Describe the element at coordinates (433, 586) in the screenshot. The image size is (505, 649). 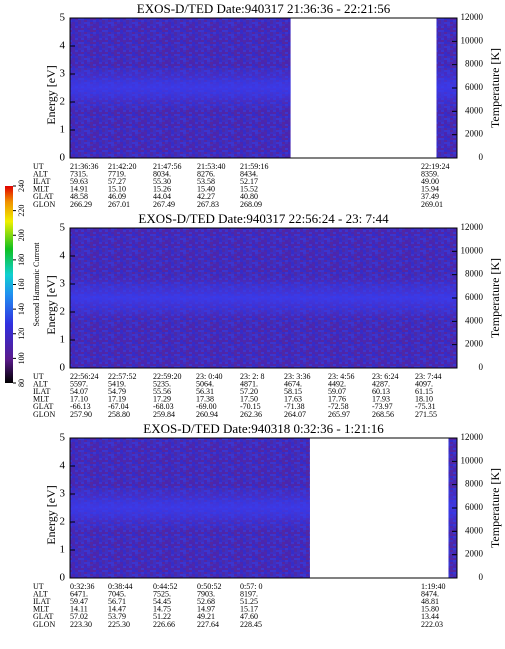
I see `ephemeris-value: 1:19:40` at that location.